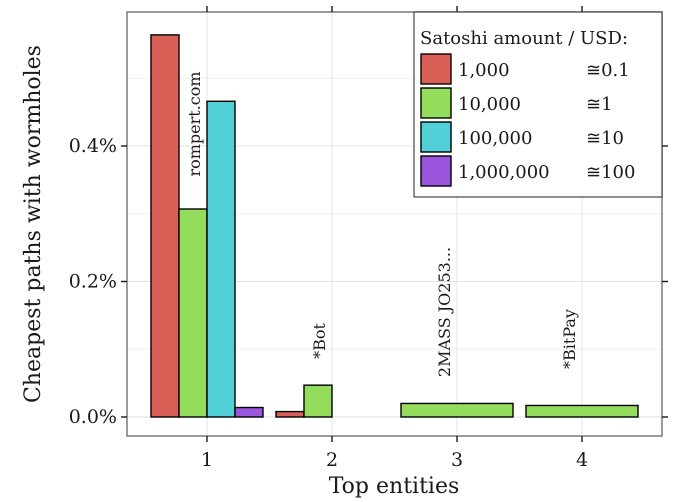 The height and width of the screenshot is (502, 676). What do you see at coordinates (93, 417) in the screenshot?
I see `y-tick-label: 0.0%` at bounding box center [93, 417].